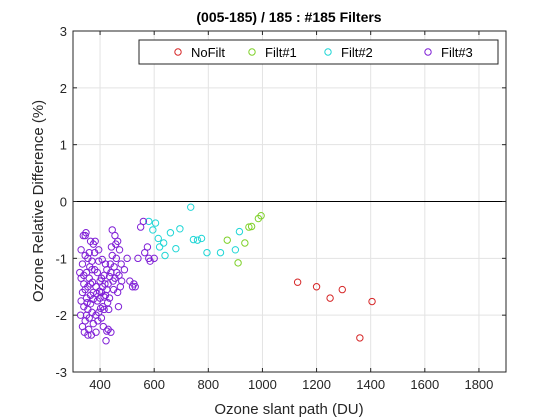  I want to click on x-axis-label: Ozone slant path (DU), so click(288, 409).